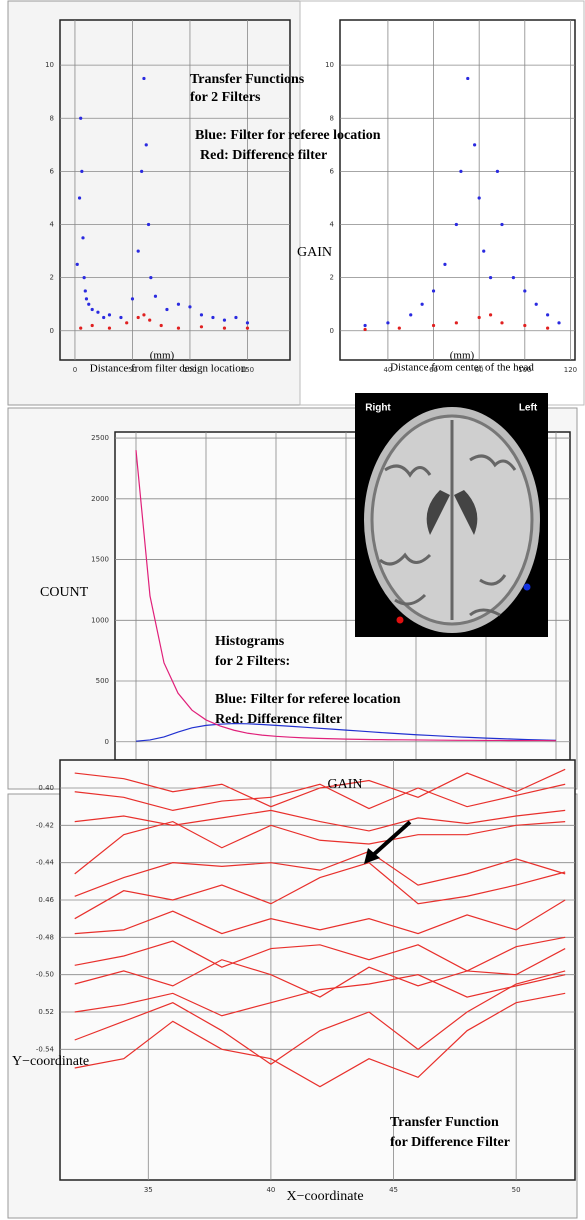  I want to click on x-axis-label: Distance from center of the head, so click(462, 368).